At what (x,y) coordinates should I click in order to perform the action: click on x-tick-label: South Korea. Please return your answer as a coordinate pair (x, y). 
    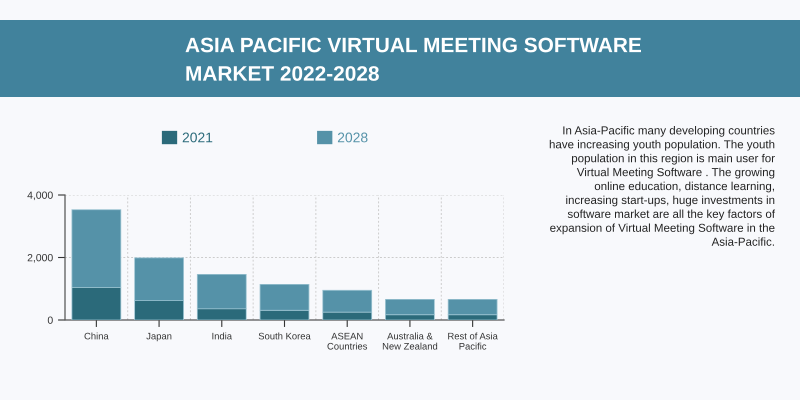
    Looking at the image, I should click on (284, 336).